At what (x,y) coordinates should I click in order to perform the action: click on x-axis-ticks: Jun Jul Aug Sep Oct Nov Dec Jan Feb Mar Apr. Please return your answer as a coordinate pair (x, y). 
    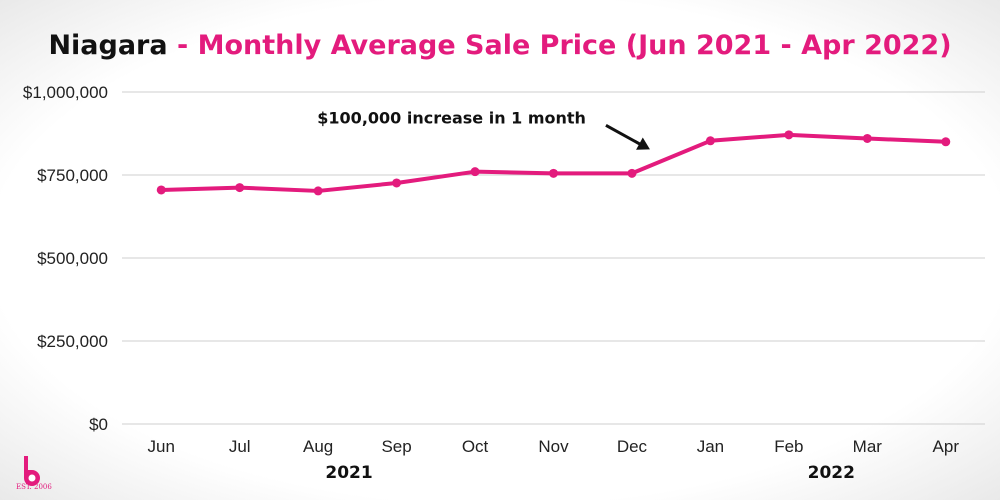
    Looking at the image, I should click on (554, 446).